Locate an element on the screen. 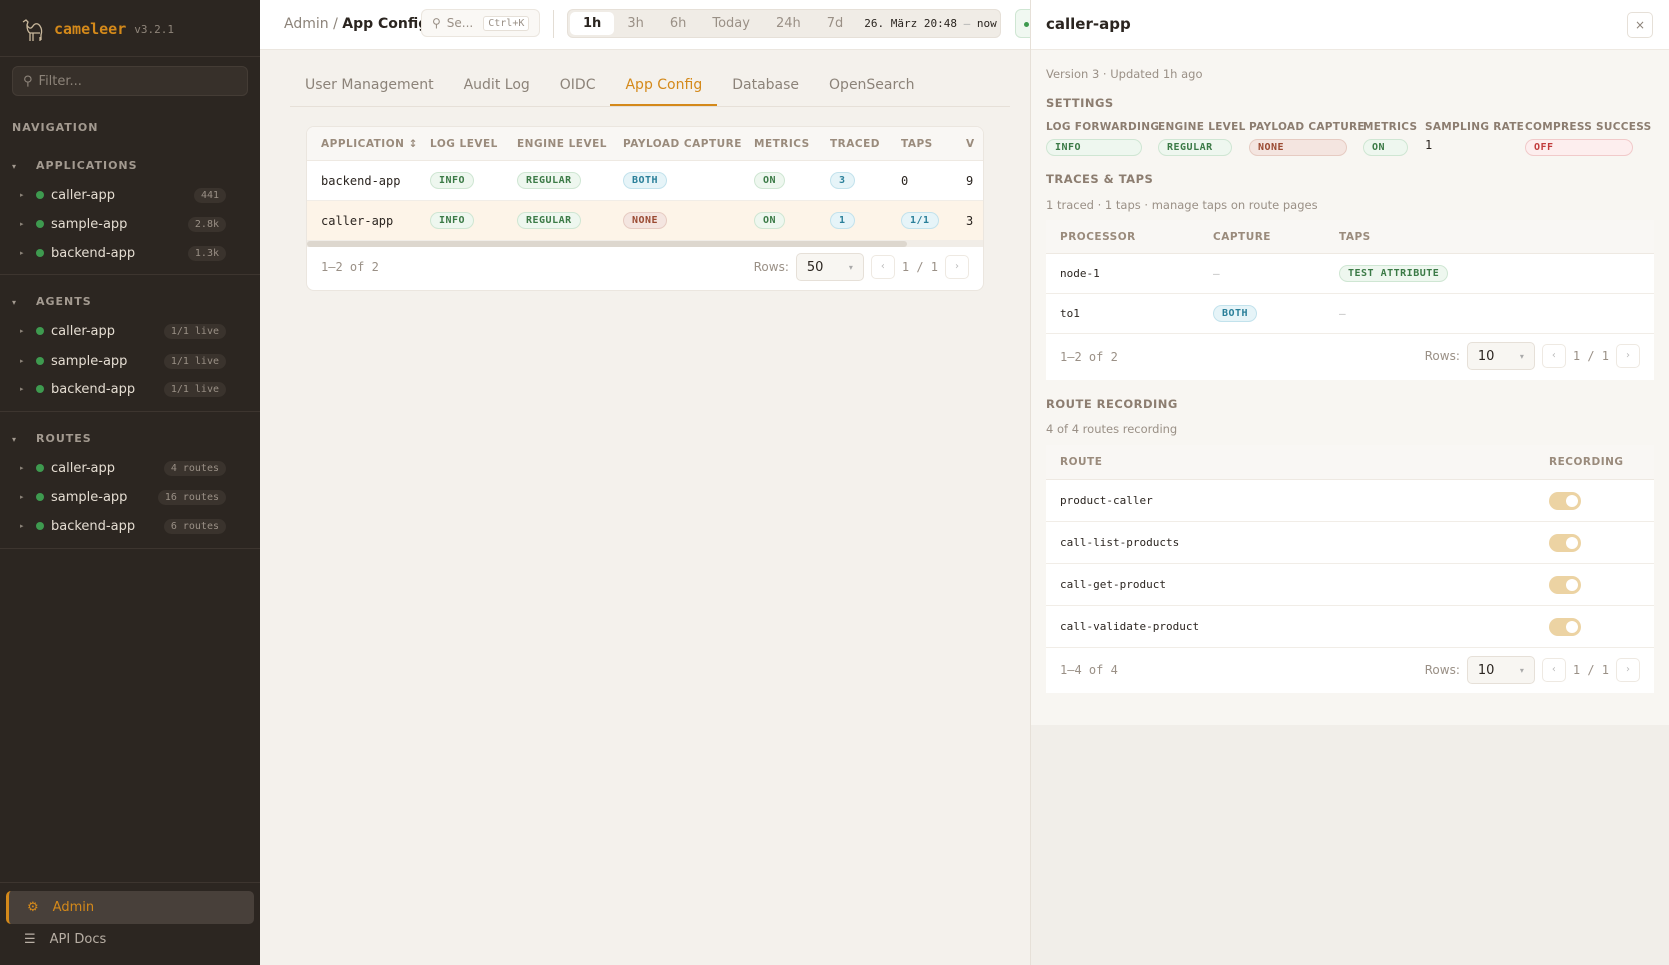  traced-badge: 1 is located at coordinates (842, 220).